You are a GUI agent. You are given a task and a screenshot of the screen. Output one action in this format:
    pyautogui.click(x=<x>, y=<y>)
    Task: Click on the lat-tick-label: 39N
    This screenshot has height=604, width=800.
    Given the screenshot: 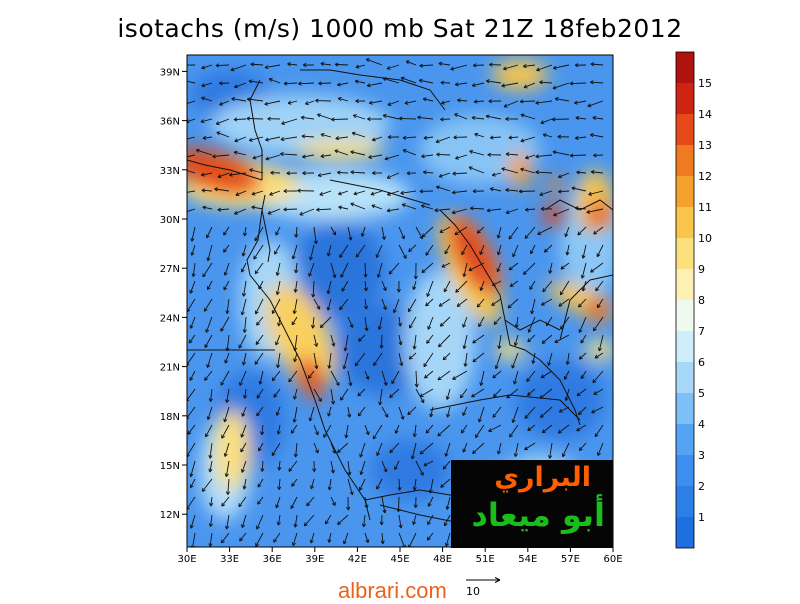 What is the action you would take?
    pyautogui.click(x=170, y=72)
    